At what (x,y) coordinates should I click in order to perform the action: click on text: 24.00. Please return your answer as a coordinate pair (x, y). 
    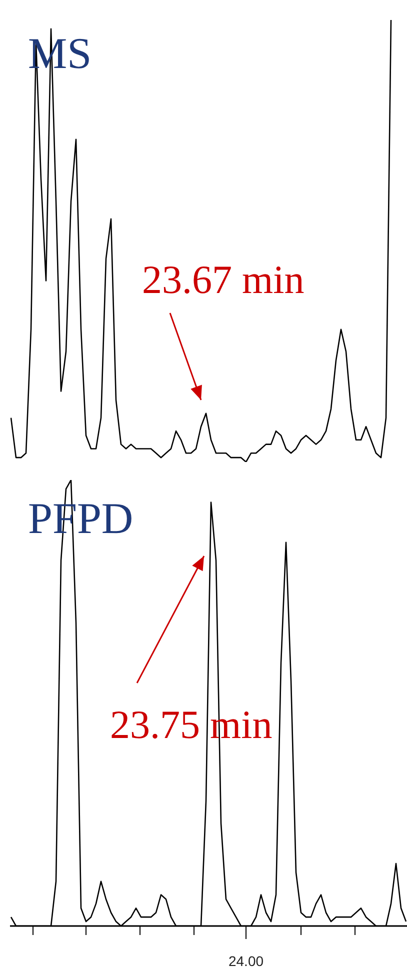
    Looking at the image, I should click on (246, 961).